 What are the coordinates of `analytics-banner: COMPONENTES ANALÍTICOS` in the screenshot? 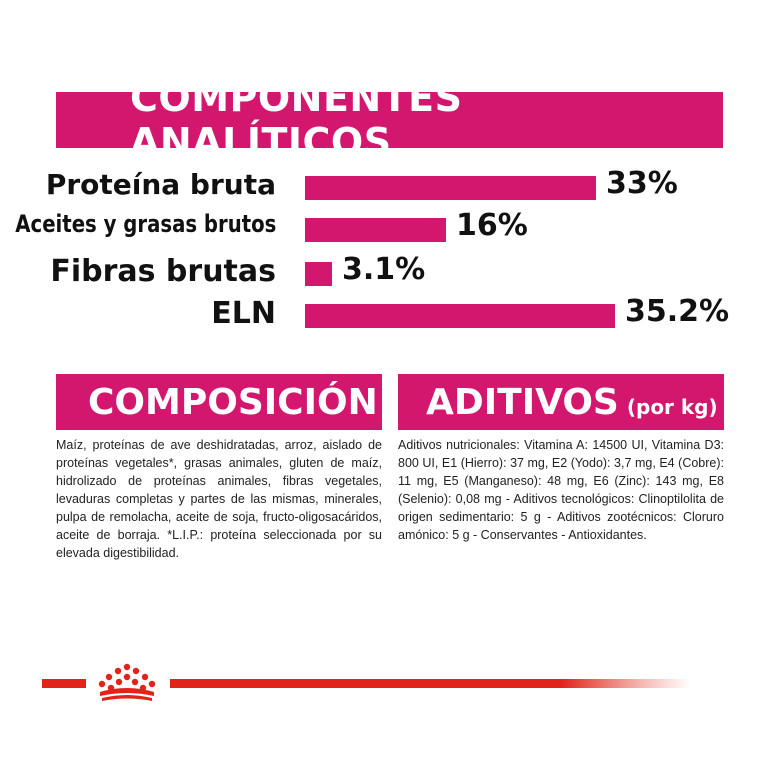 It's located at (389, 120).